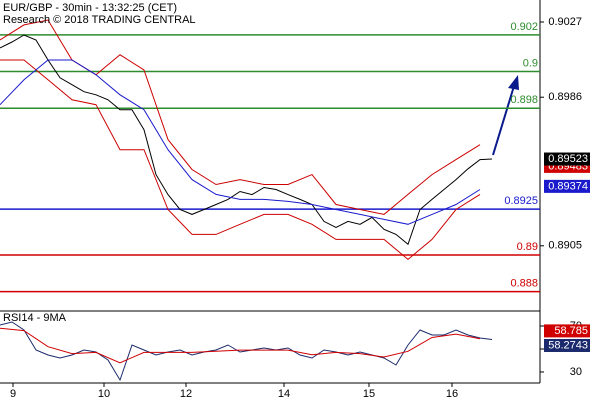  Describe the element at coordinates (452, 394) in the screenshot. I see `x-tick-label: 16` at that location.